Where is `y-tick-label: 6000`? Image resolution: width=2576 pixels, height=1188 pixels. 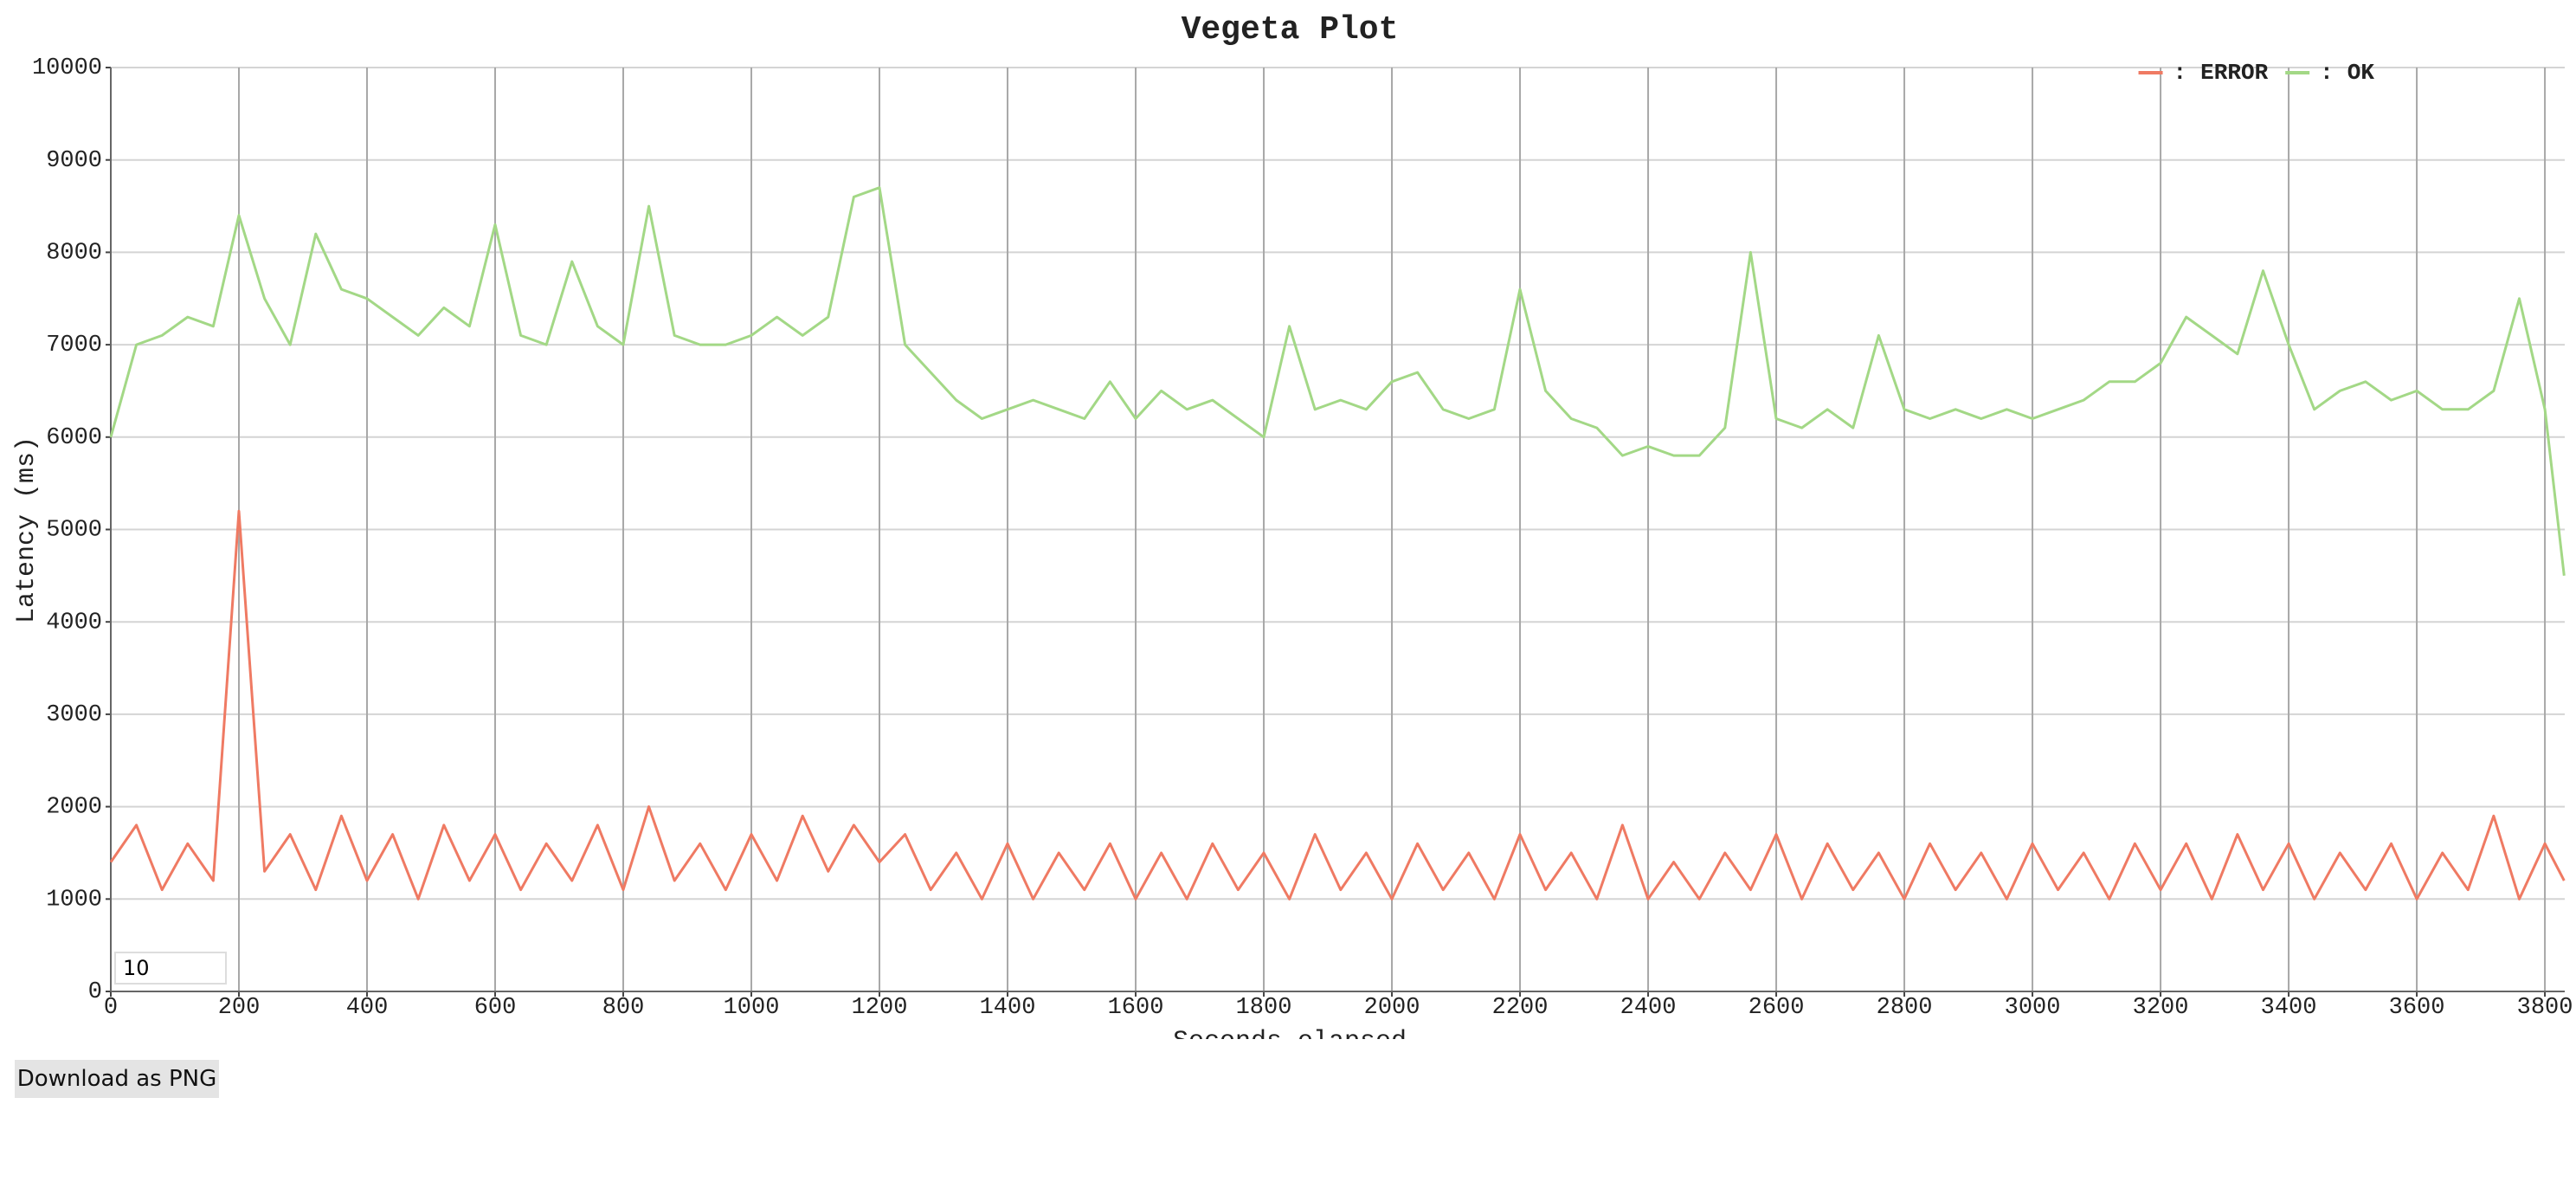
y-tick-label: 6000 is located at coordinates (74, 438).